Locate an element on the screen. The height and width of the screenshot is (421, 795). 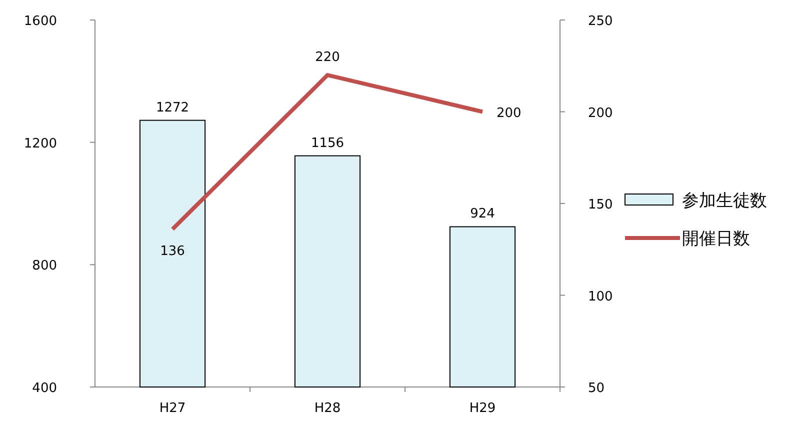
y2-tick-label: 150 is located at coordinates (600, 205).